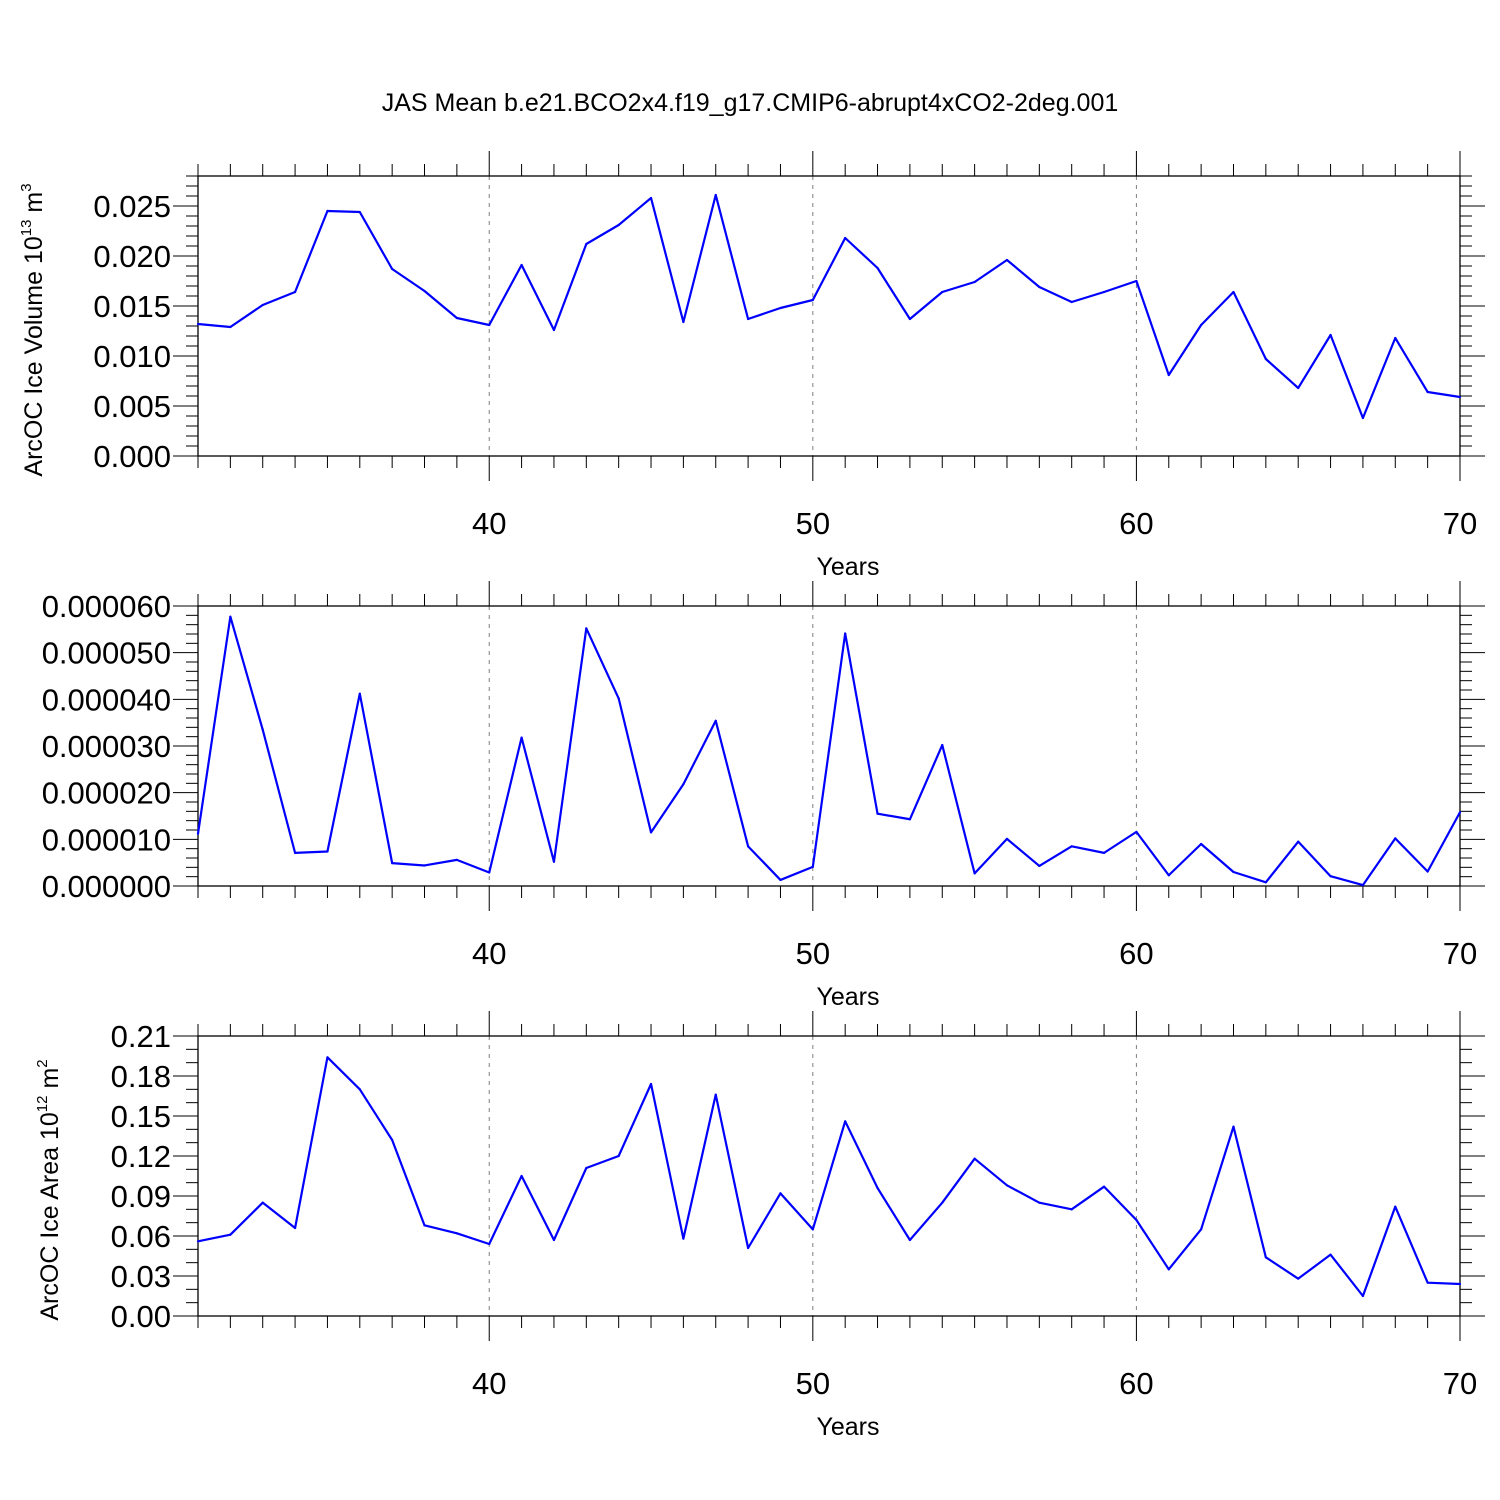 The height and width of the screenshot is (1500, 1500). Describe the element at coordinates (34, 206) in the screenshot. I see `ice-volume-ylabel-unit: m` at that location.